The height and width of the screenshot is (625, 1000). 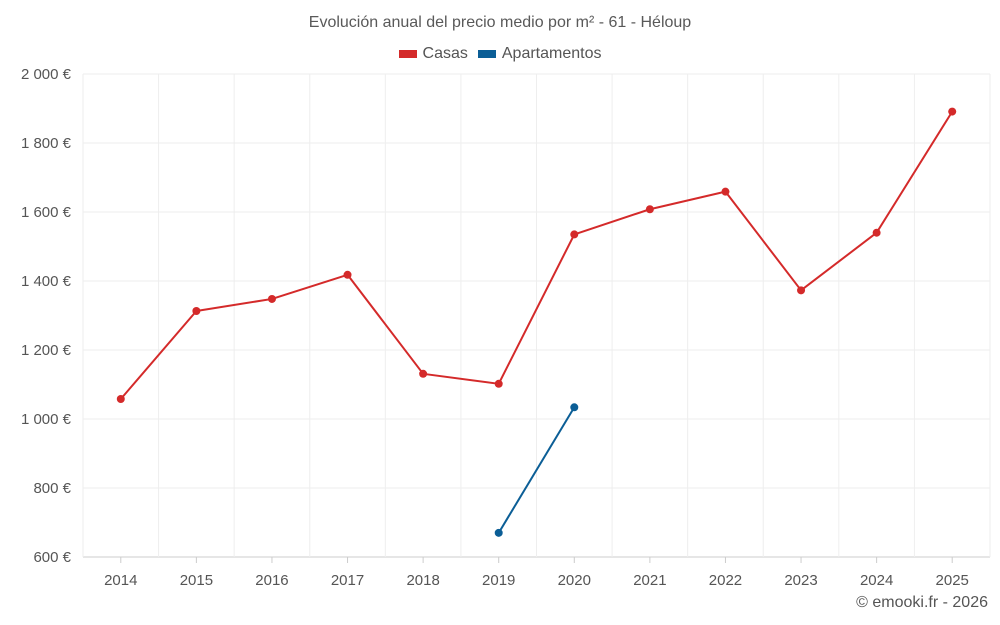 I want to click on x-tick-label: 2020, so click(x=574, y=580).